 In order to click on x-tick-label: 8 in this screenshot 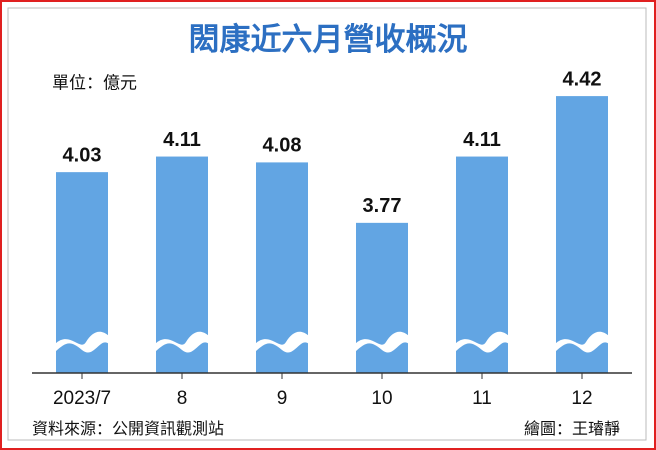, I will do `click(182, 398)`.